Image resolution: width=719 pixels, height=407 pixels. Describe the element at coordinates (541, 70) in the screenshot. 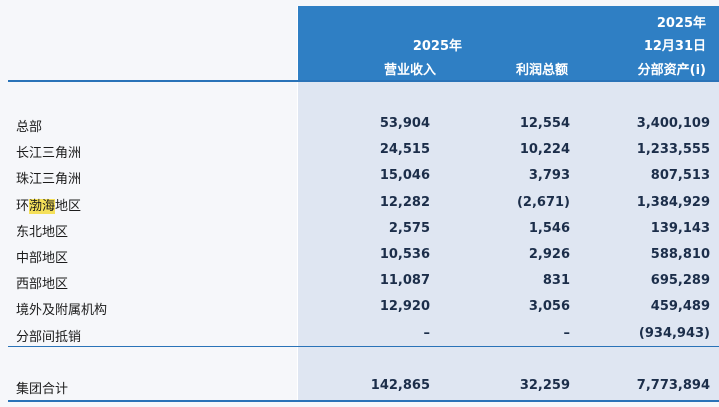

I see `col2-label-header: 利润总额` at that location.